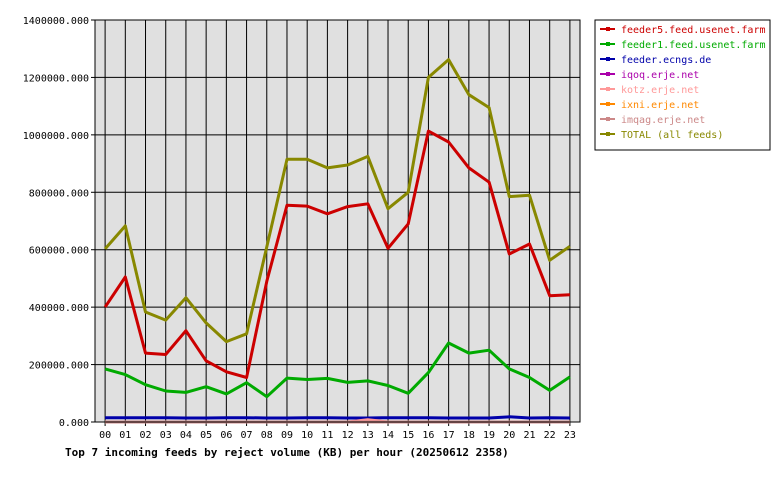 Image resolution: width=780 pixels, height=480 pixels. What do you see at coordinates (469, 435) in the screenshot?
I see `x-tick-label: 18` at bounding box center [469, 435].